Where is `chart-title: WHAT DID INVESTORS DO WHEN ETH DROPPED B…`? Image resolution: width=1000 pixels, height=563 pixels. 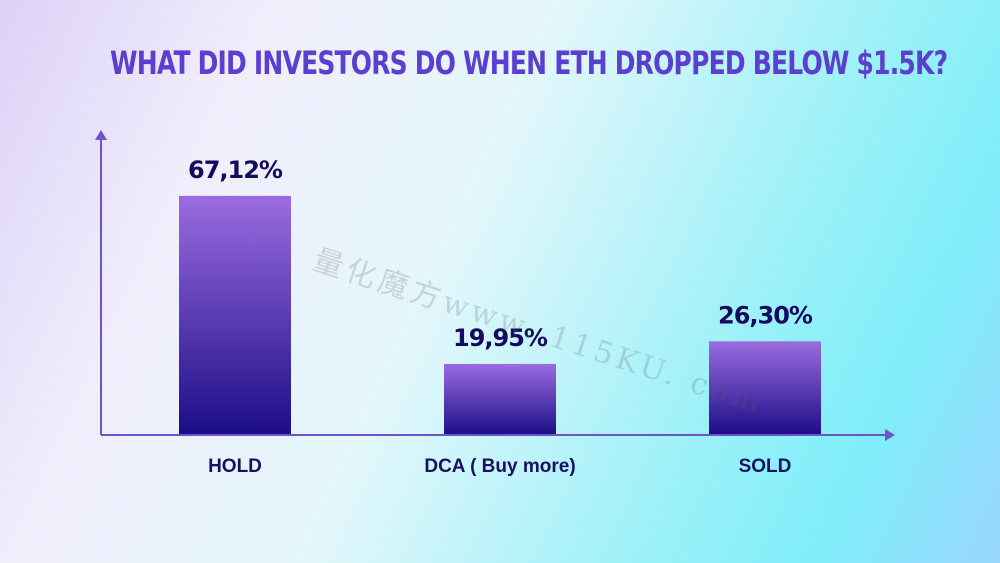
chart-title: WHAT DID INVESTORS DO WHEN ETH DROPPED B… is located at coordinates (529, 63).